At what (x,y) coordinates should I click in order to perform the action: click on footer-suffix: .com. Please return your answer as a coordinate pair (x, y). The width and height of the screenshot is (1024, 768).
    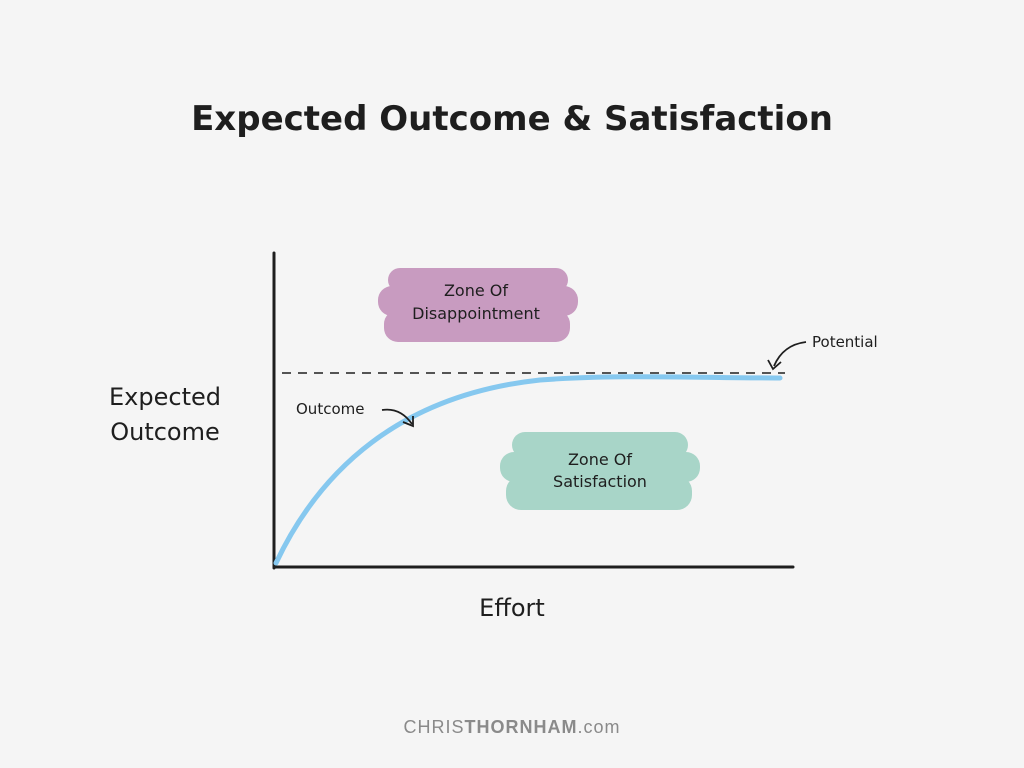
    Looking at the image, I should click on (599, 727).